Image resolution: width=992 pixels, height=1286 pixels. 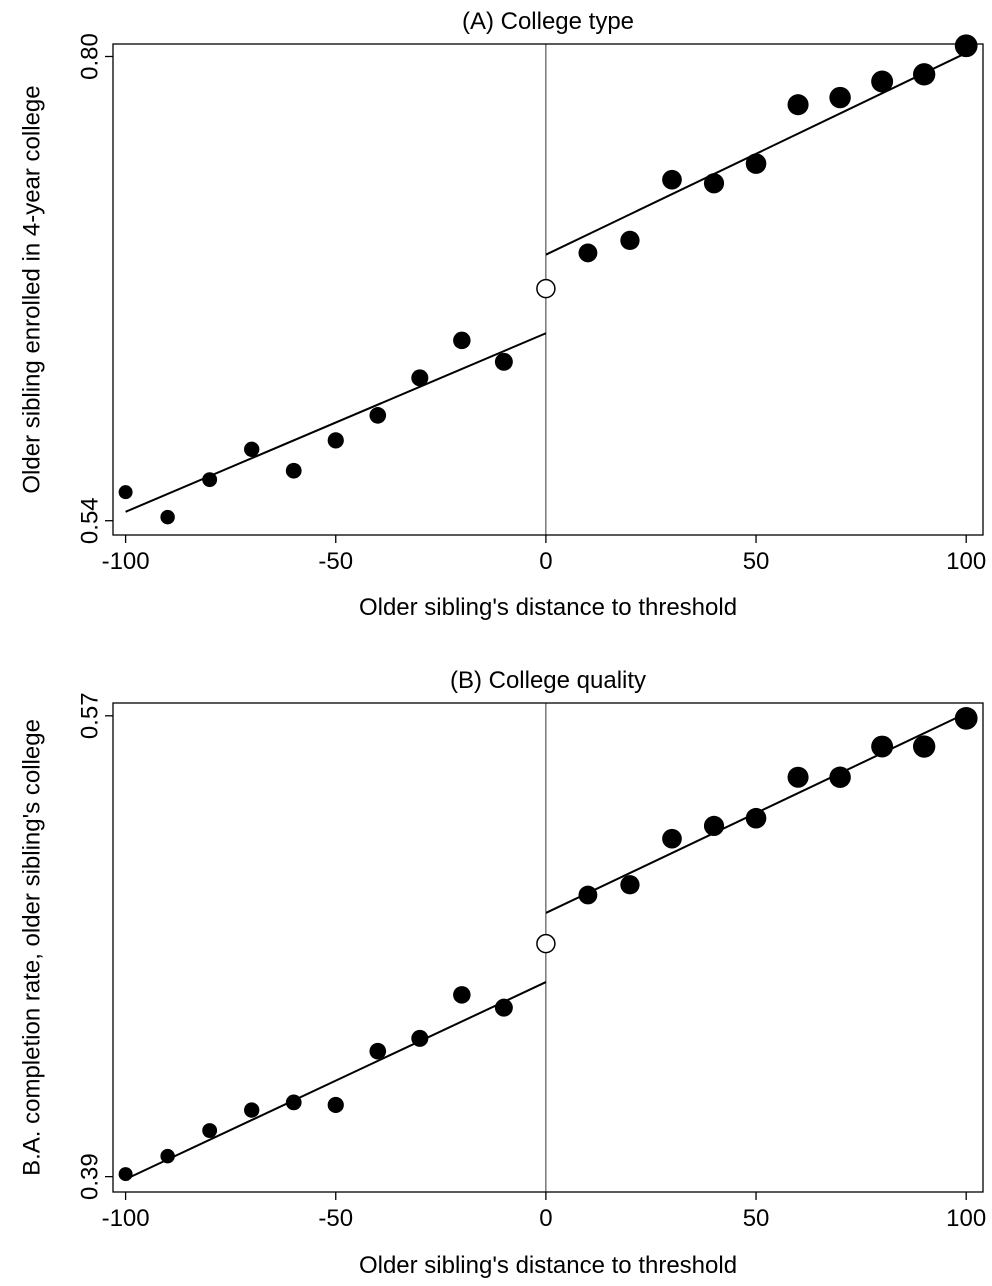 What do you see at coordinates (548, 21) in the screenshot?
I see `chart-title: (A) College type` at bounding box center [548, 21].